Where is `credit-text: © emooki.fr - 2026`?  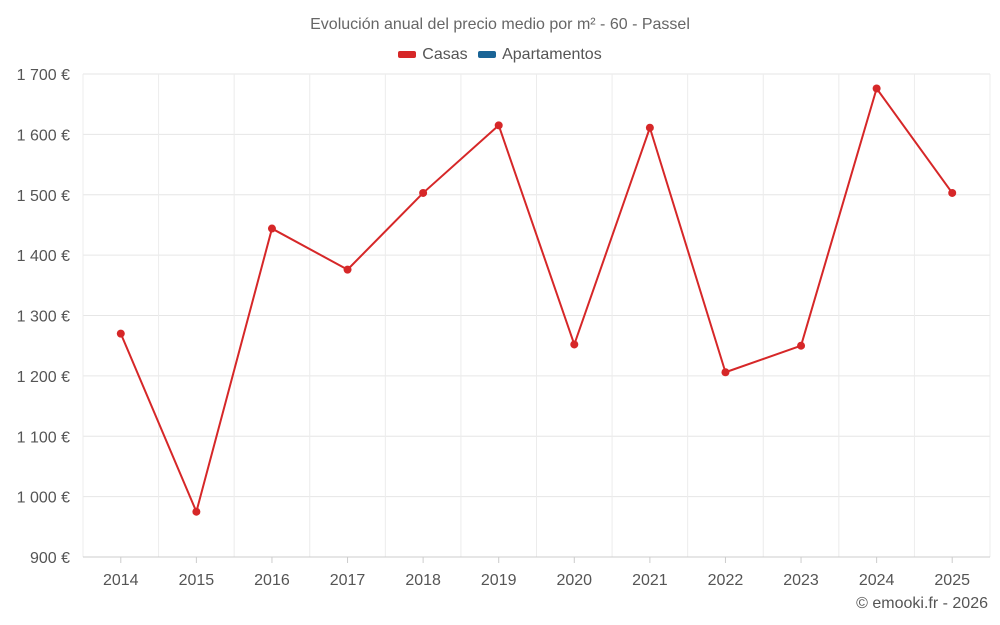 credit-text: © emooki.fr - 2026 is located at coordinates (922, 603).